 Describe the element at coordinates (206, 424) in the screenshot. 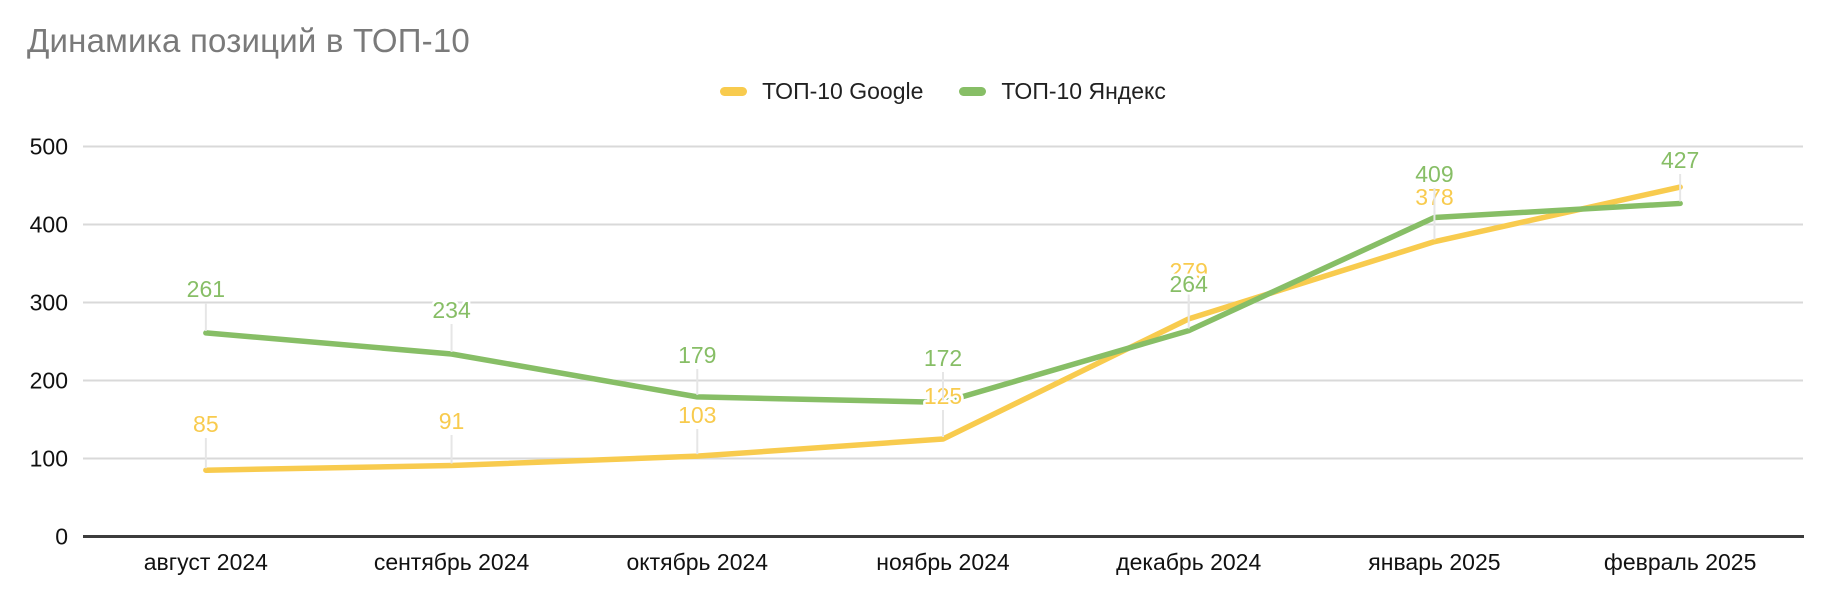

I see `data-label-google: 85` at that location.